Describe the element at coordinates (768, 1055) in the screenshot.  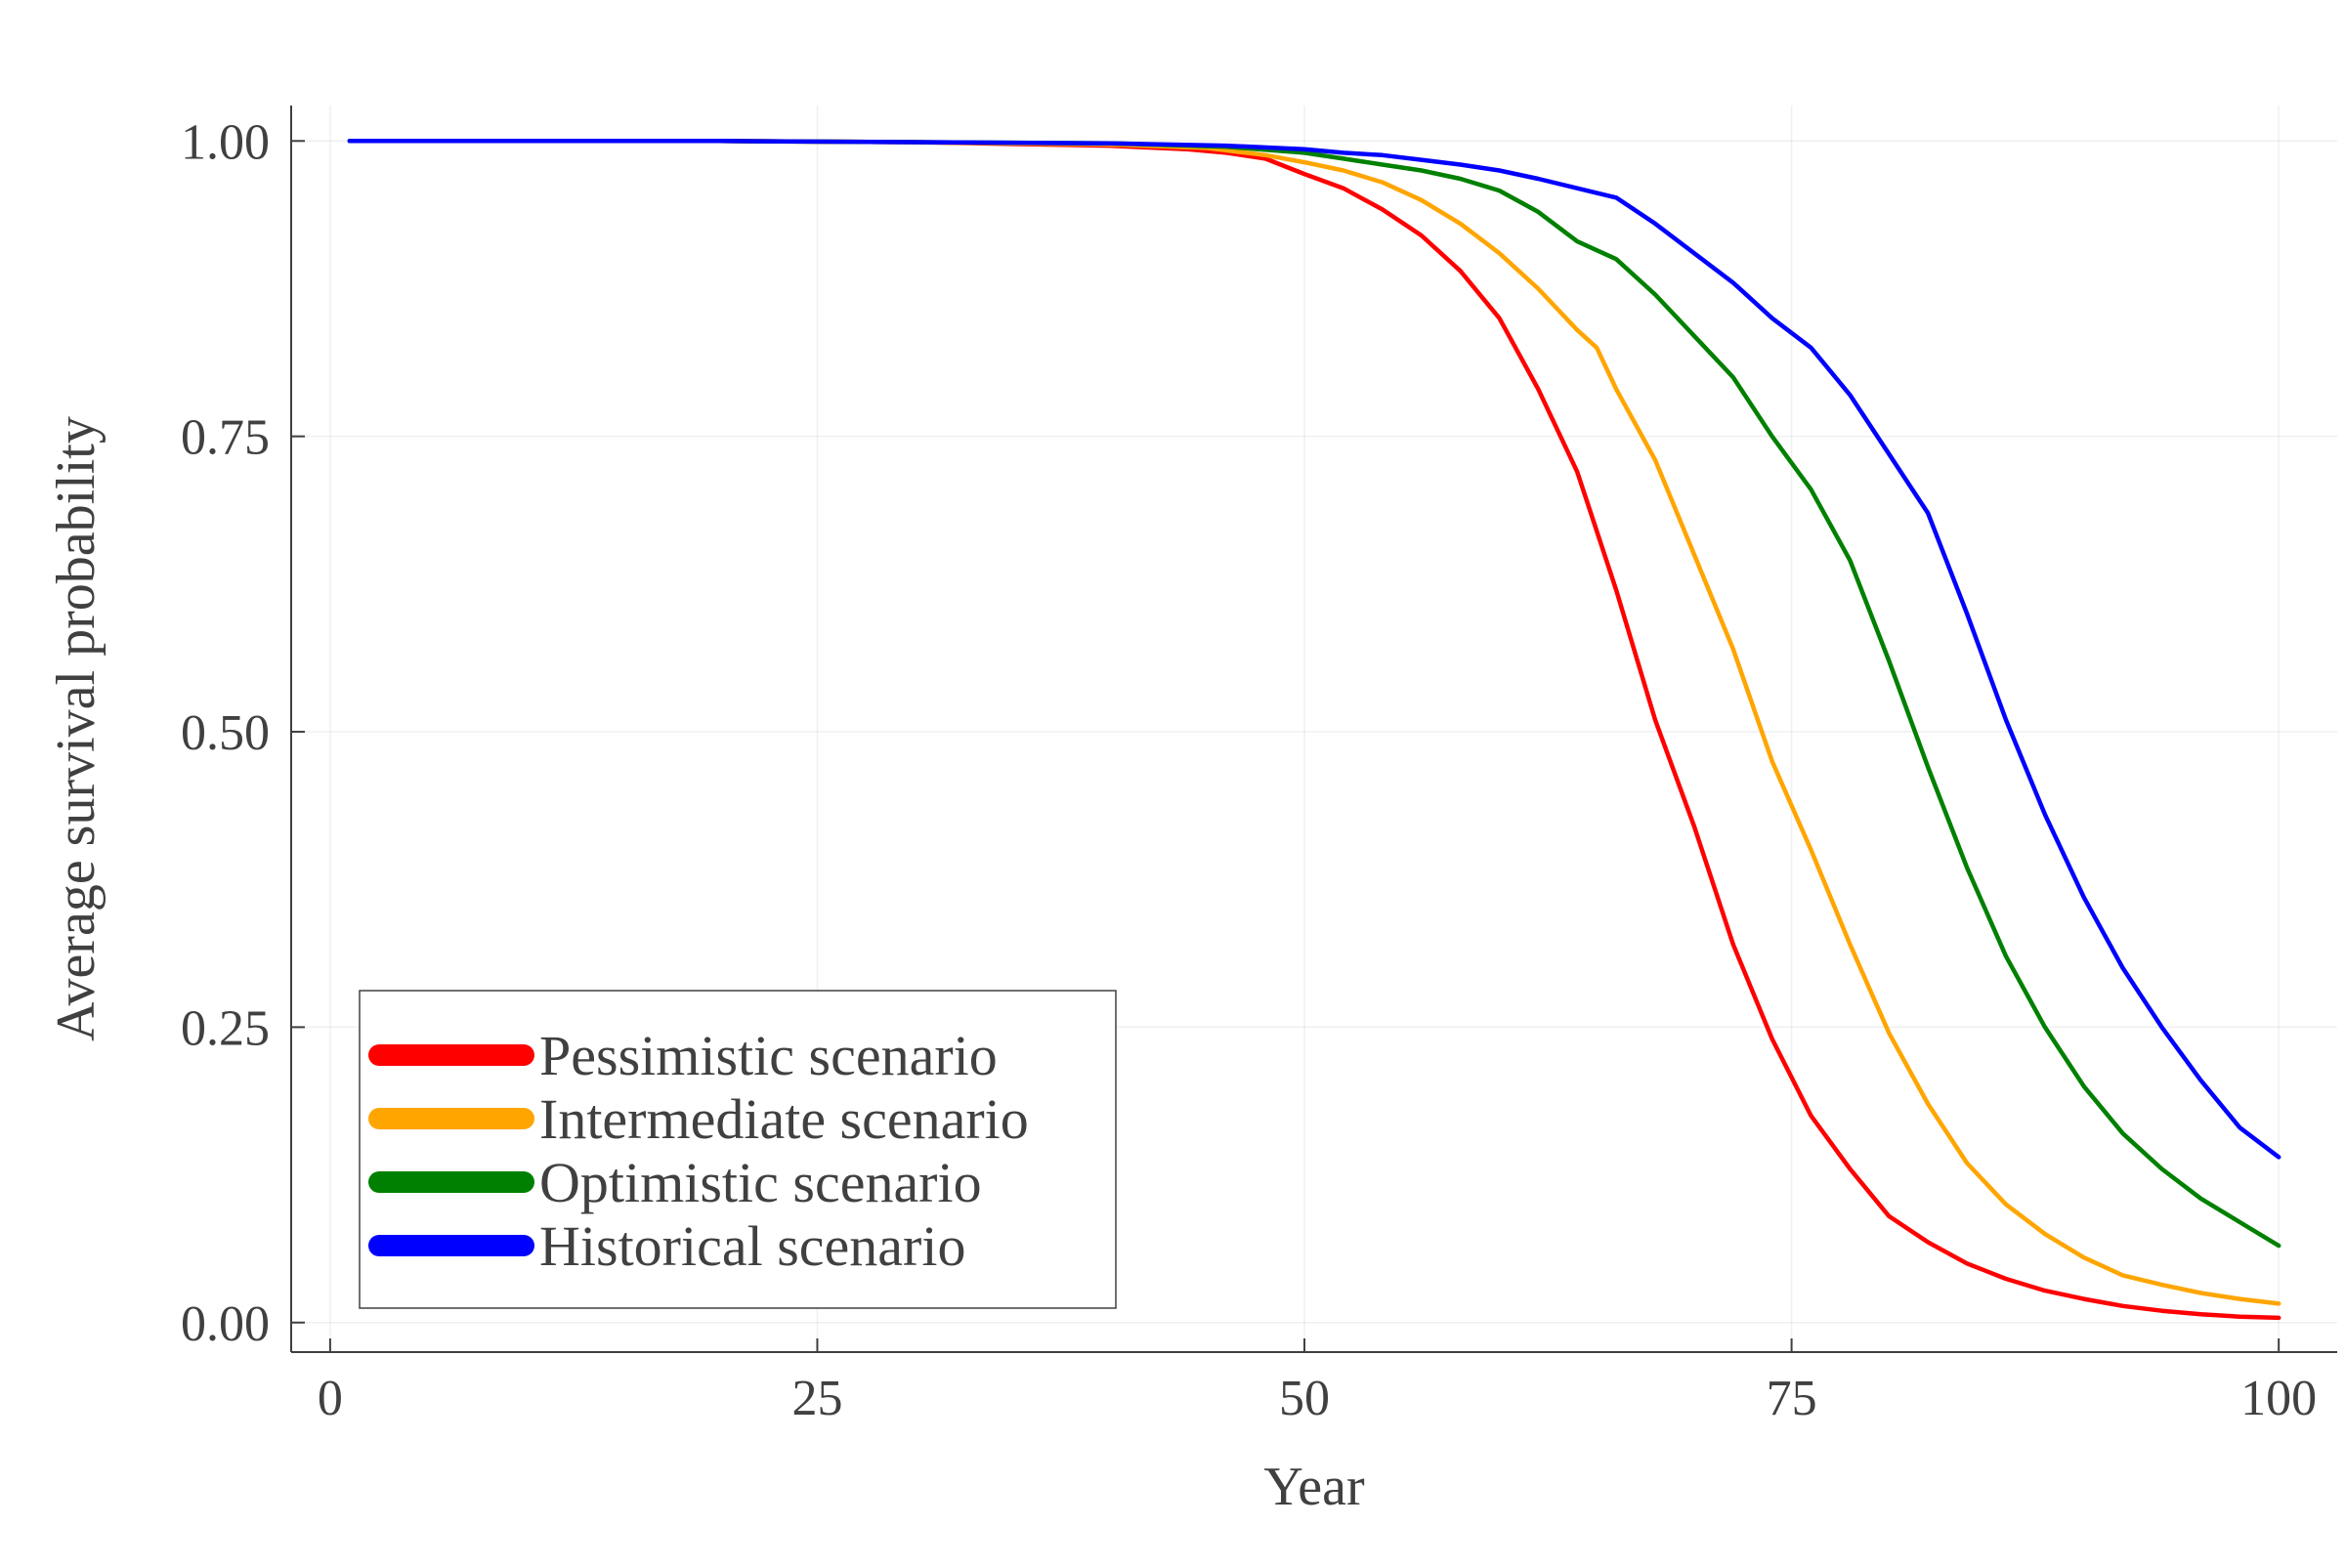
I see `legend-label-1: Pessimistic scenario` at that location.